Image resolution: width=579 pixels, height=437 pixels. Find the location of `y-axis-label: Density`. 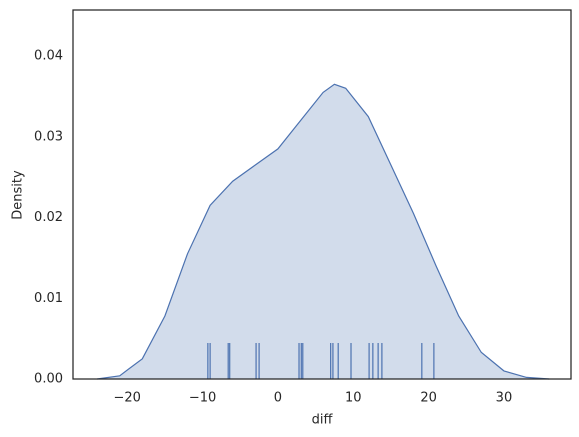

y-axis-label: Density is located at coordinates (18, 195).